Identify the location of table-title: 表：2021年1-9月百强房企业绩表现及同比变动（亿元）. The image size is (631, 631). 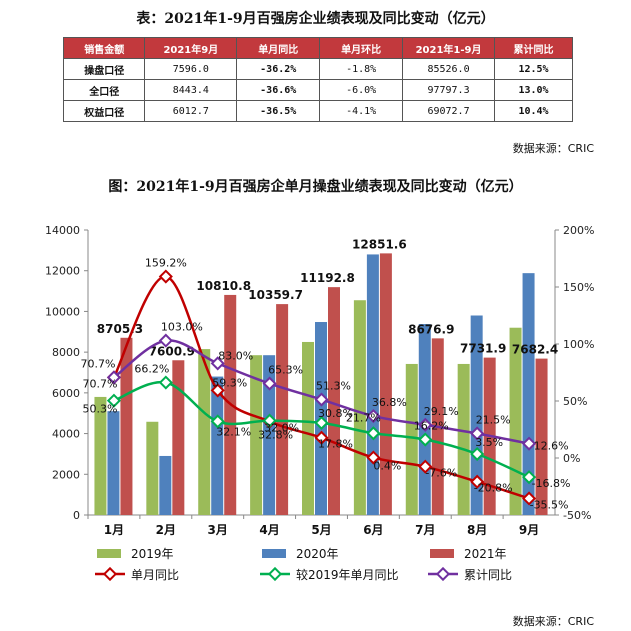
(315, 19).